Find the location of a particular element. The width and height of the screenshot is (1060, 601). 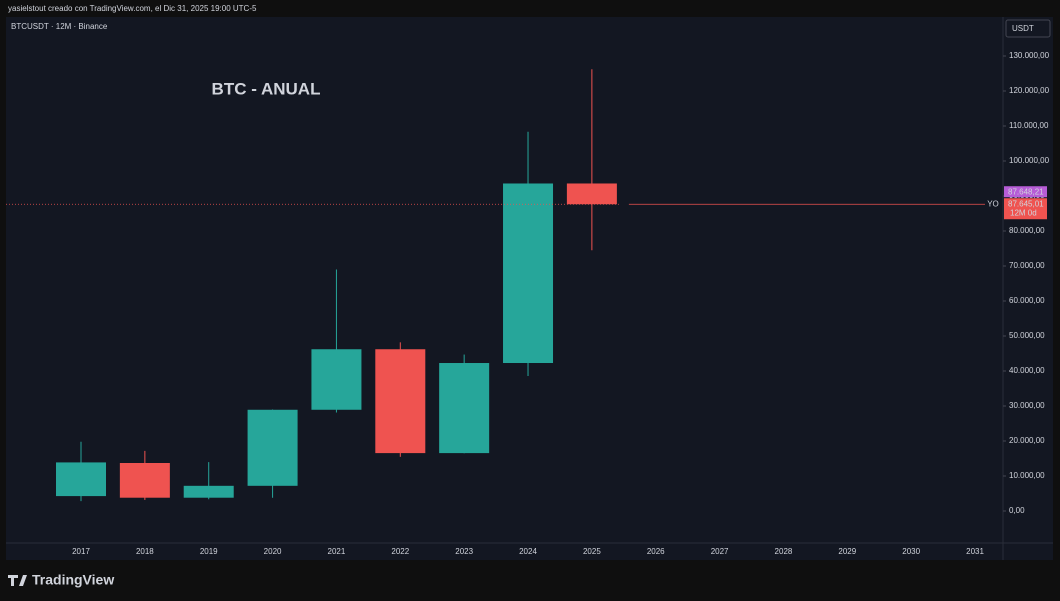

y-tick-label: 10.000,00 is located at coordinates (1027, 475).